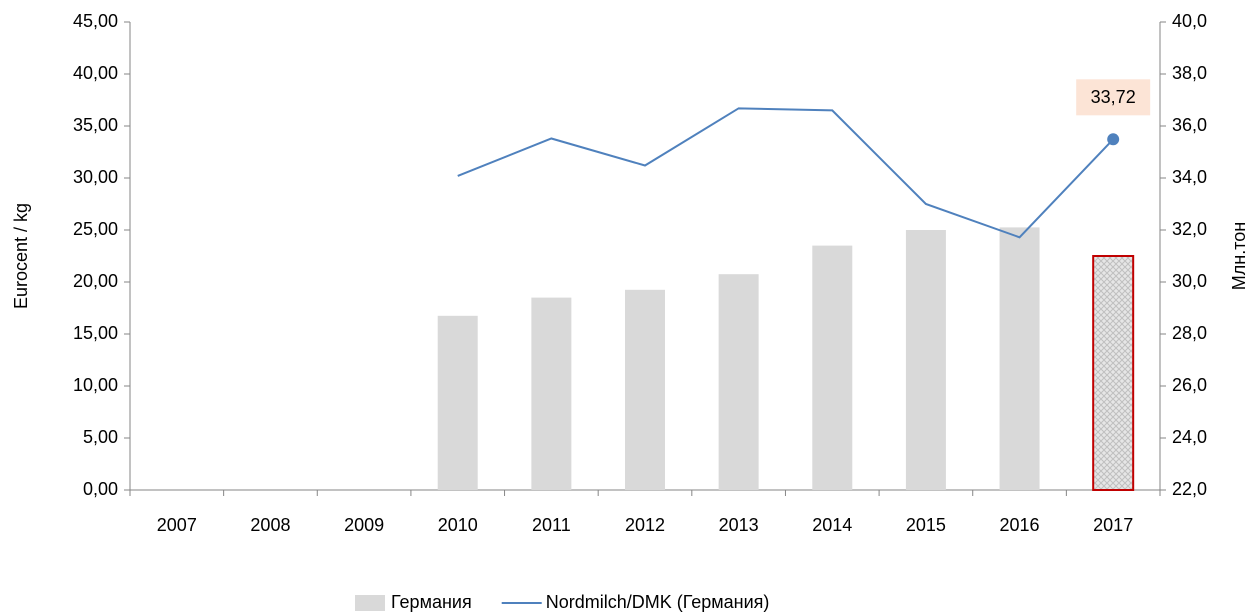 The height and width of the screenshot is (615, 1257). What do you see at coordinates (364, 525) in the screenshot?
I see `x-tick-label: 2009` at bounding box center [364, 525].